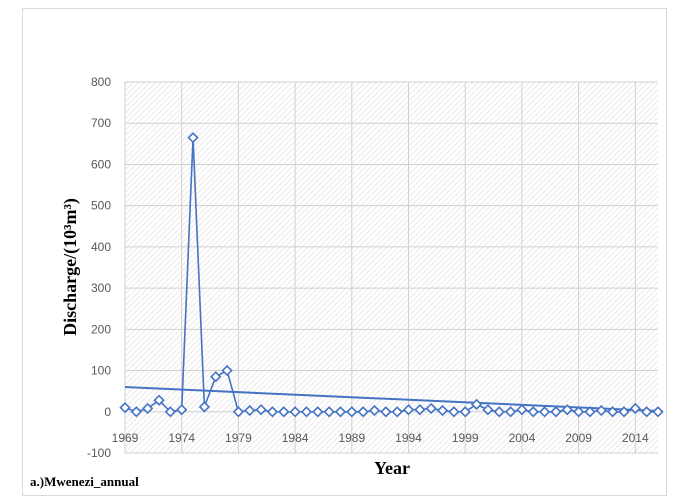  Describe the element at coordinates (84, 481) in the screenshot. I see `chart-caption: a.)Mwenezi_annual` at that location.